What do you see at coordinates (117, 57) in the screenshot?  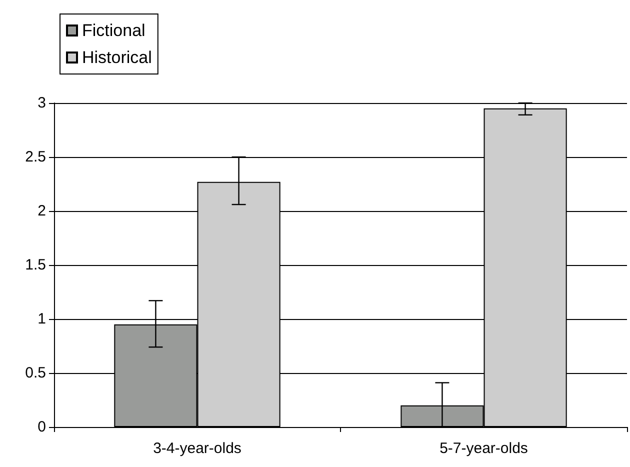 I see `legend-label: Historical` at bounding box center [117, 57].